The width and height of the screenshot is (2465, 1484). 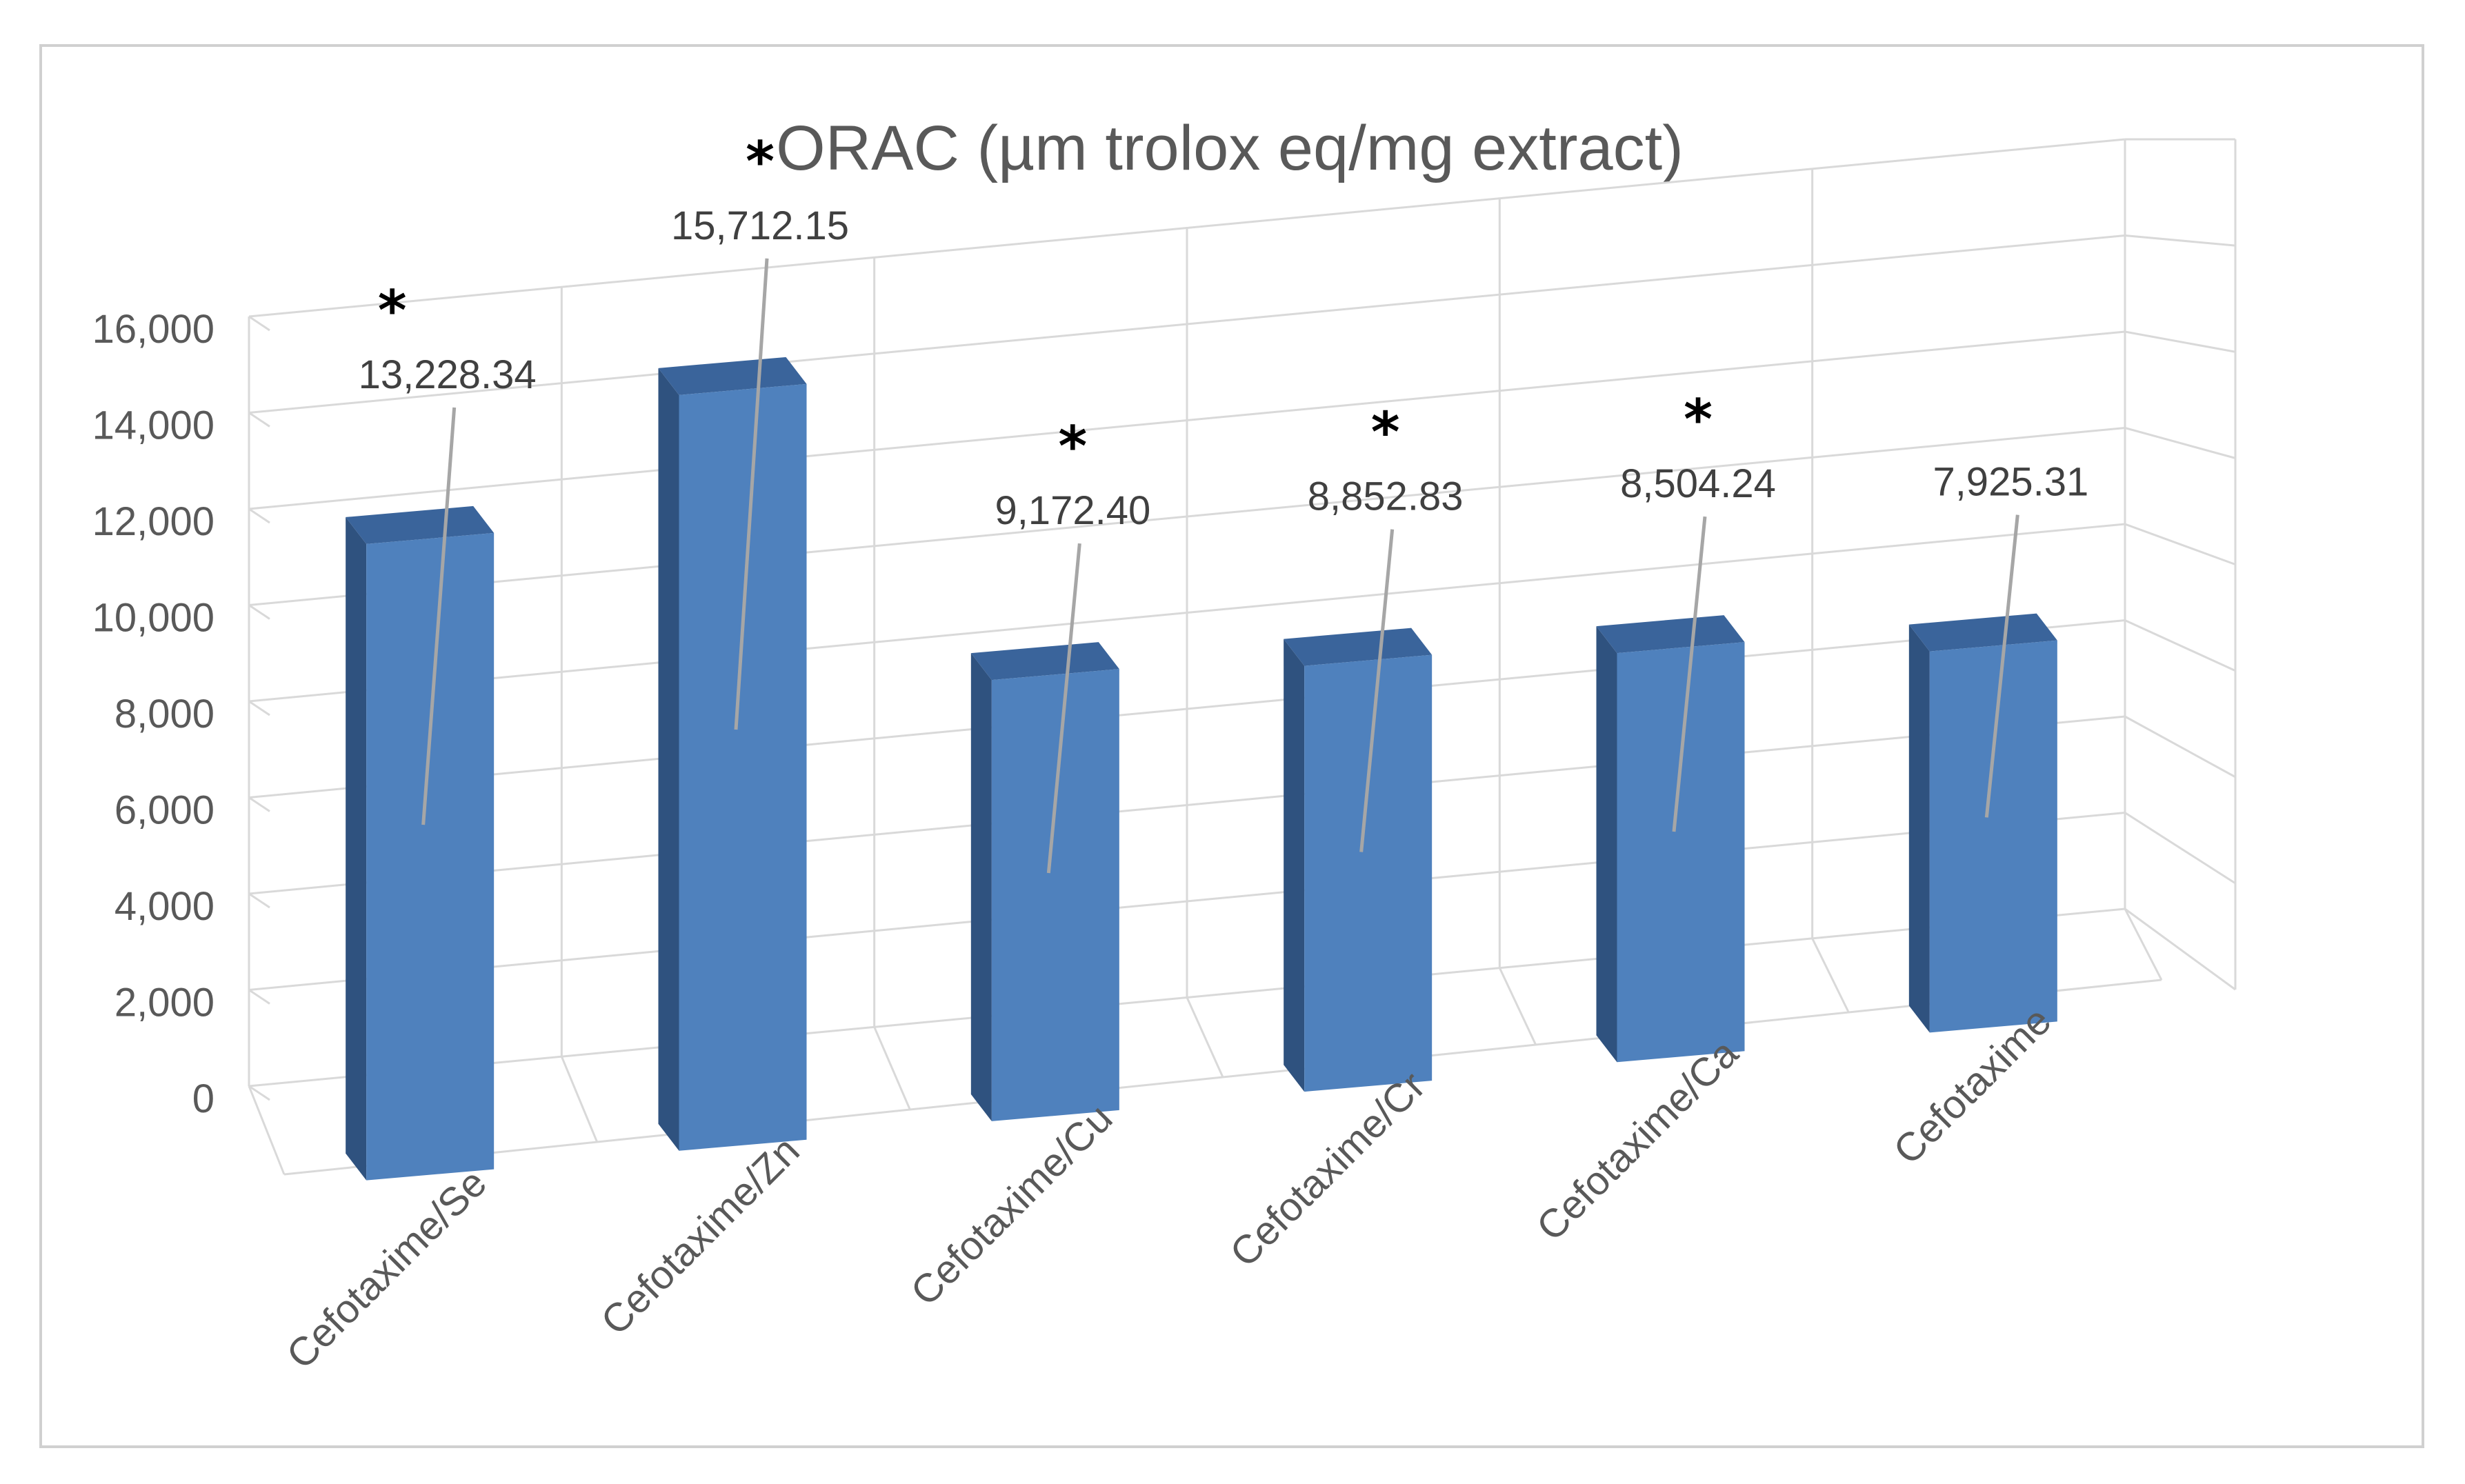 I want to click on bar-cefotaxime-ca, so click(x=1671, y=839).